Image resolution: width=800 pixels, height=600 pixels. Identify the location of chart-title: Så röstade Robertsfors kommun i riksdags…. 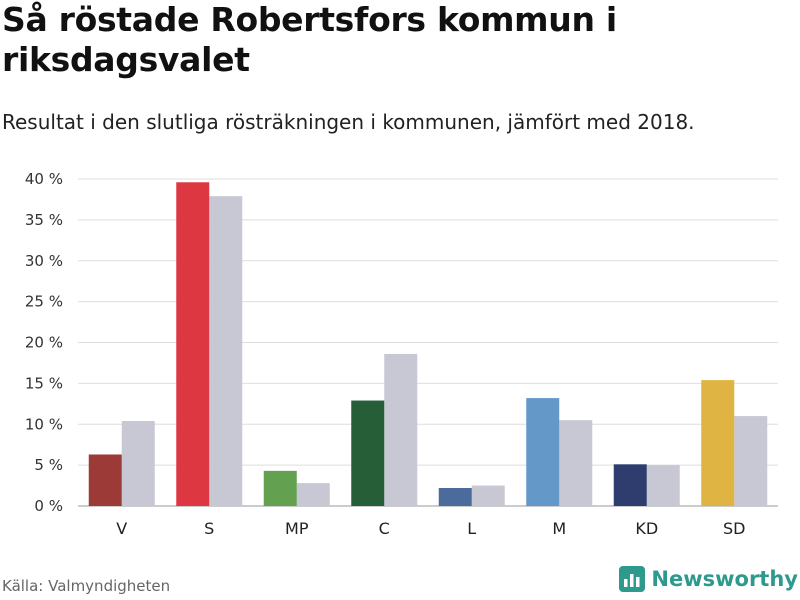
(309, 39).